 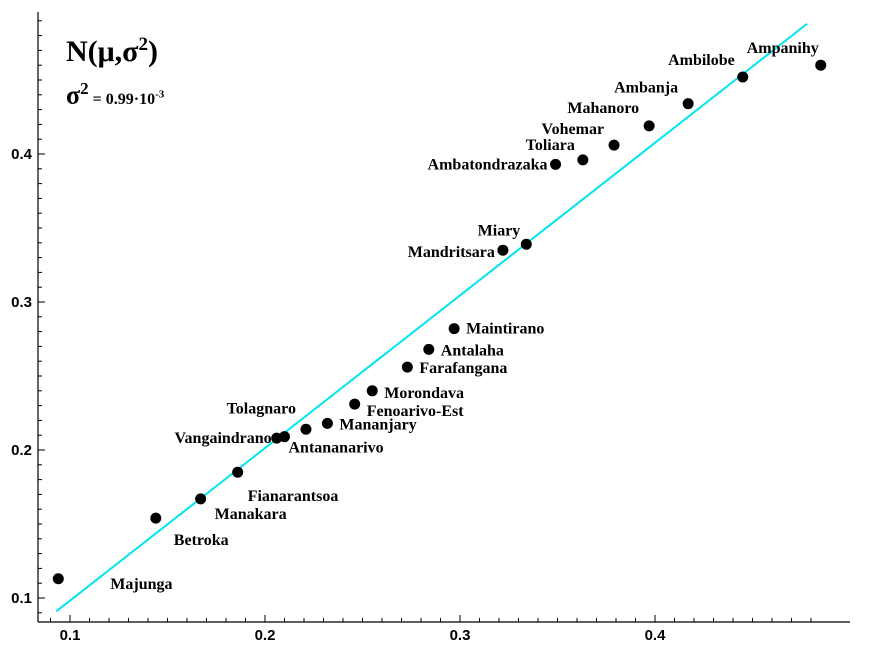 What do you see at coordinates (472, 350) in the screenshot?
I see `point-label: Antalaha` at bounding box center [472, 350].